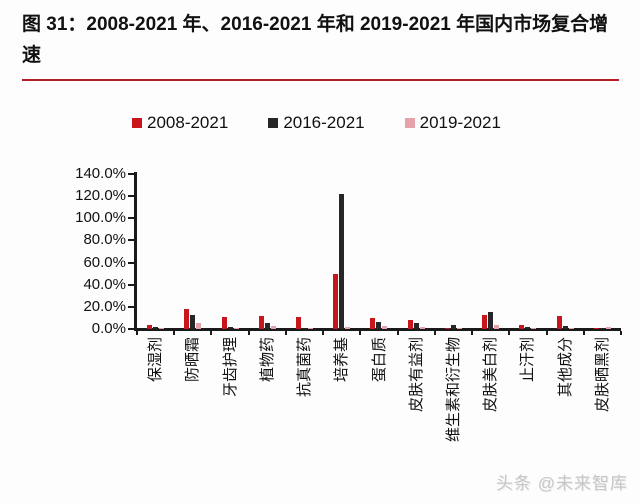  What do you see at coordinates (562, 483) in the screenshot?
I see `watermark: 头条 @未来智库` at bounding box center [562, 483].